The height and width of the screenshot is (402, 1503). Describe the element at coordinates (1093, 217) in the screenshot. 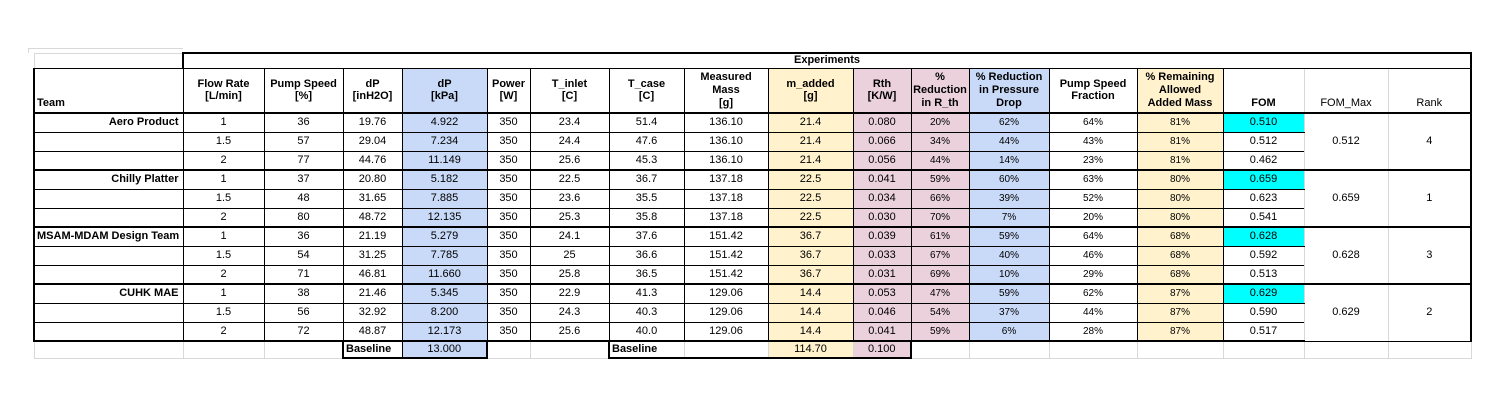

I see `cell-pump-speed-fraction: 20%` at that location.